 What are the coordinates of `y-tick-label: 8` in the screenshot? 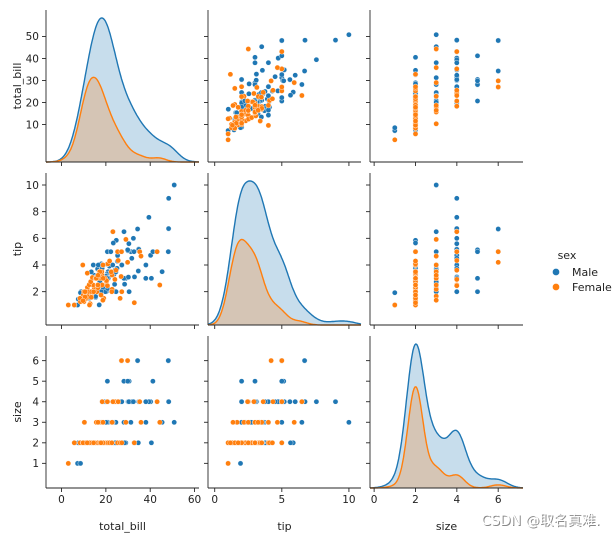 It's located at (35, 212).